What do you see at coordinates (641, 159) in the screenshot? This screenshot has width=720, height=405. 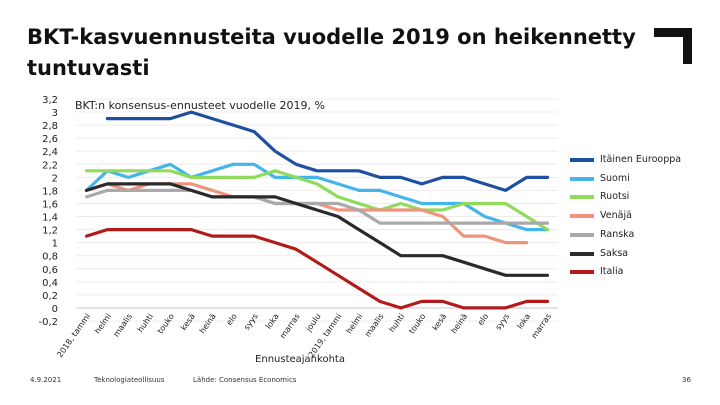 I see `legend-label: Itäinen Eurooppa` at bounding box center [641, 159].